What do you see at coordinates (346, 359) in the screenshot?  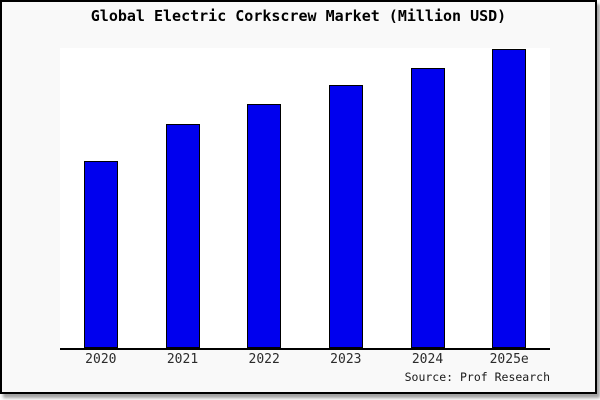 I see `x-tick-label-2023: 2023` at bounding box center [346, 359].